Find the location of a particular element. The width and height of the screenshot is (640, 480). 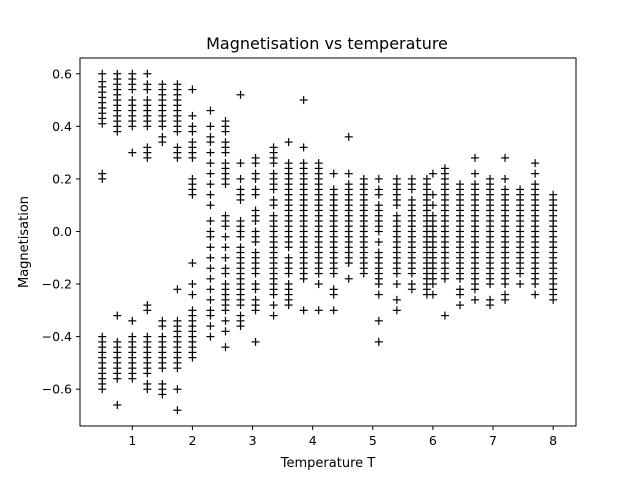

y-axis: −0.6 −0.4 −0.2 0.0 0.2 0.4 0.6 is located at coordinates (61, 231).